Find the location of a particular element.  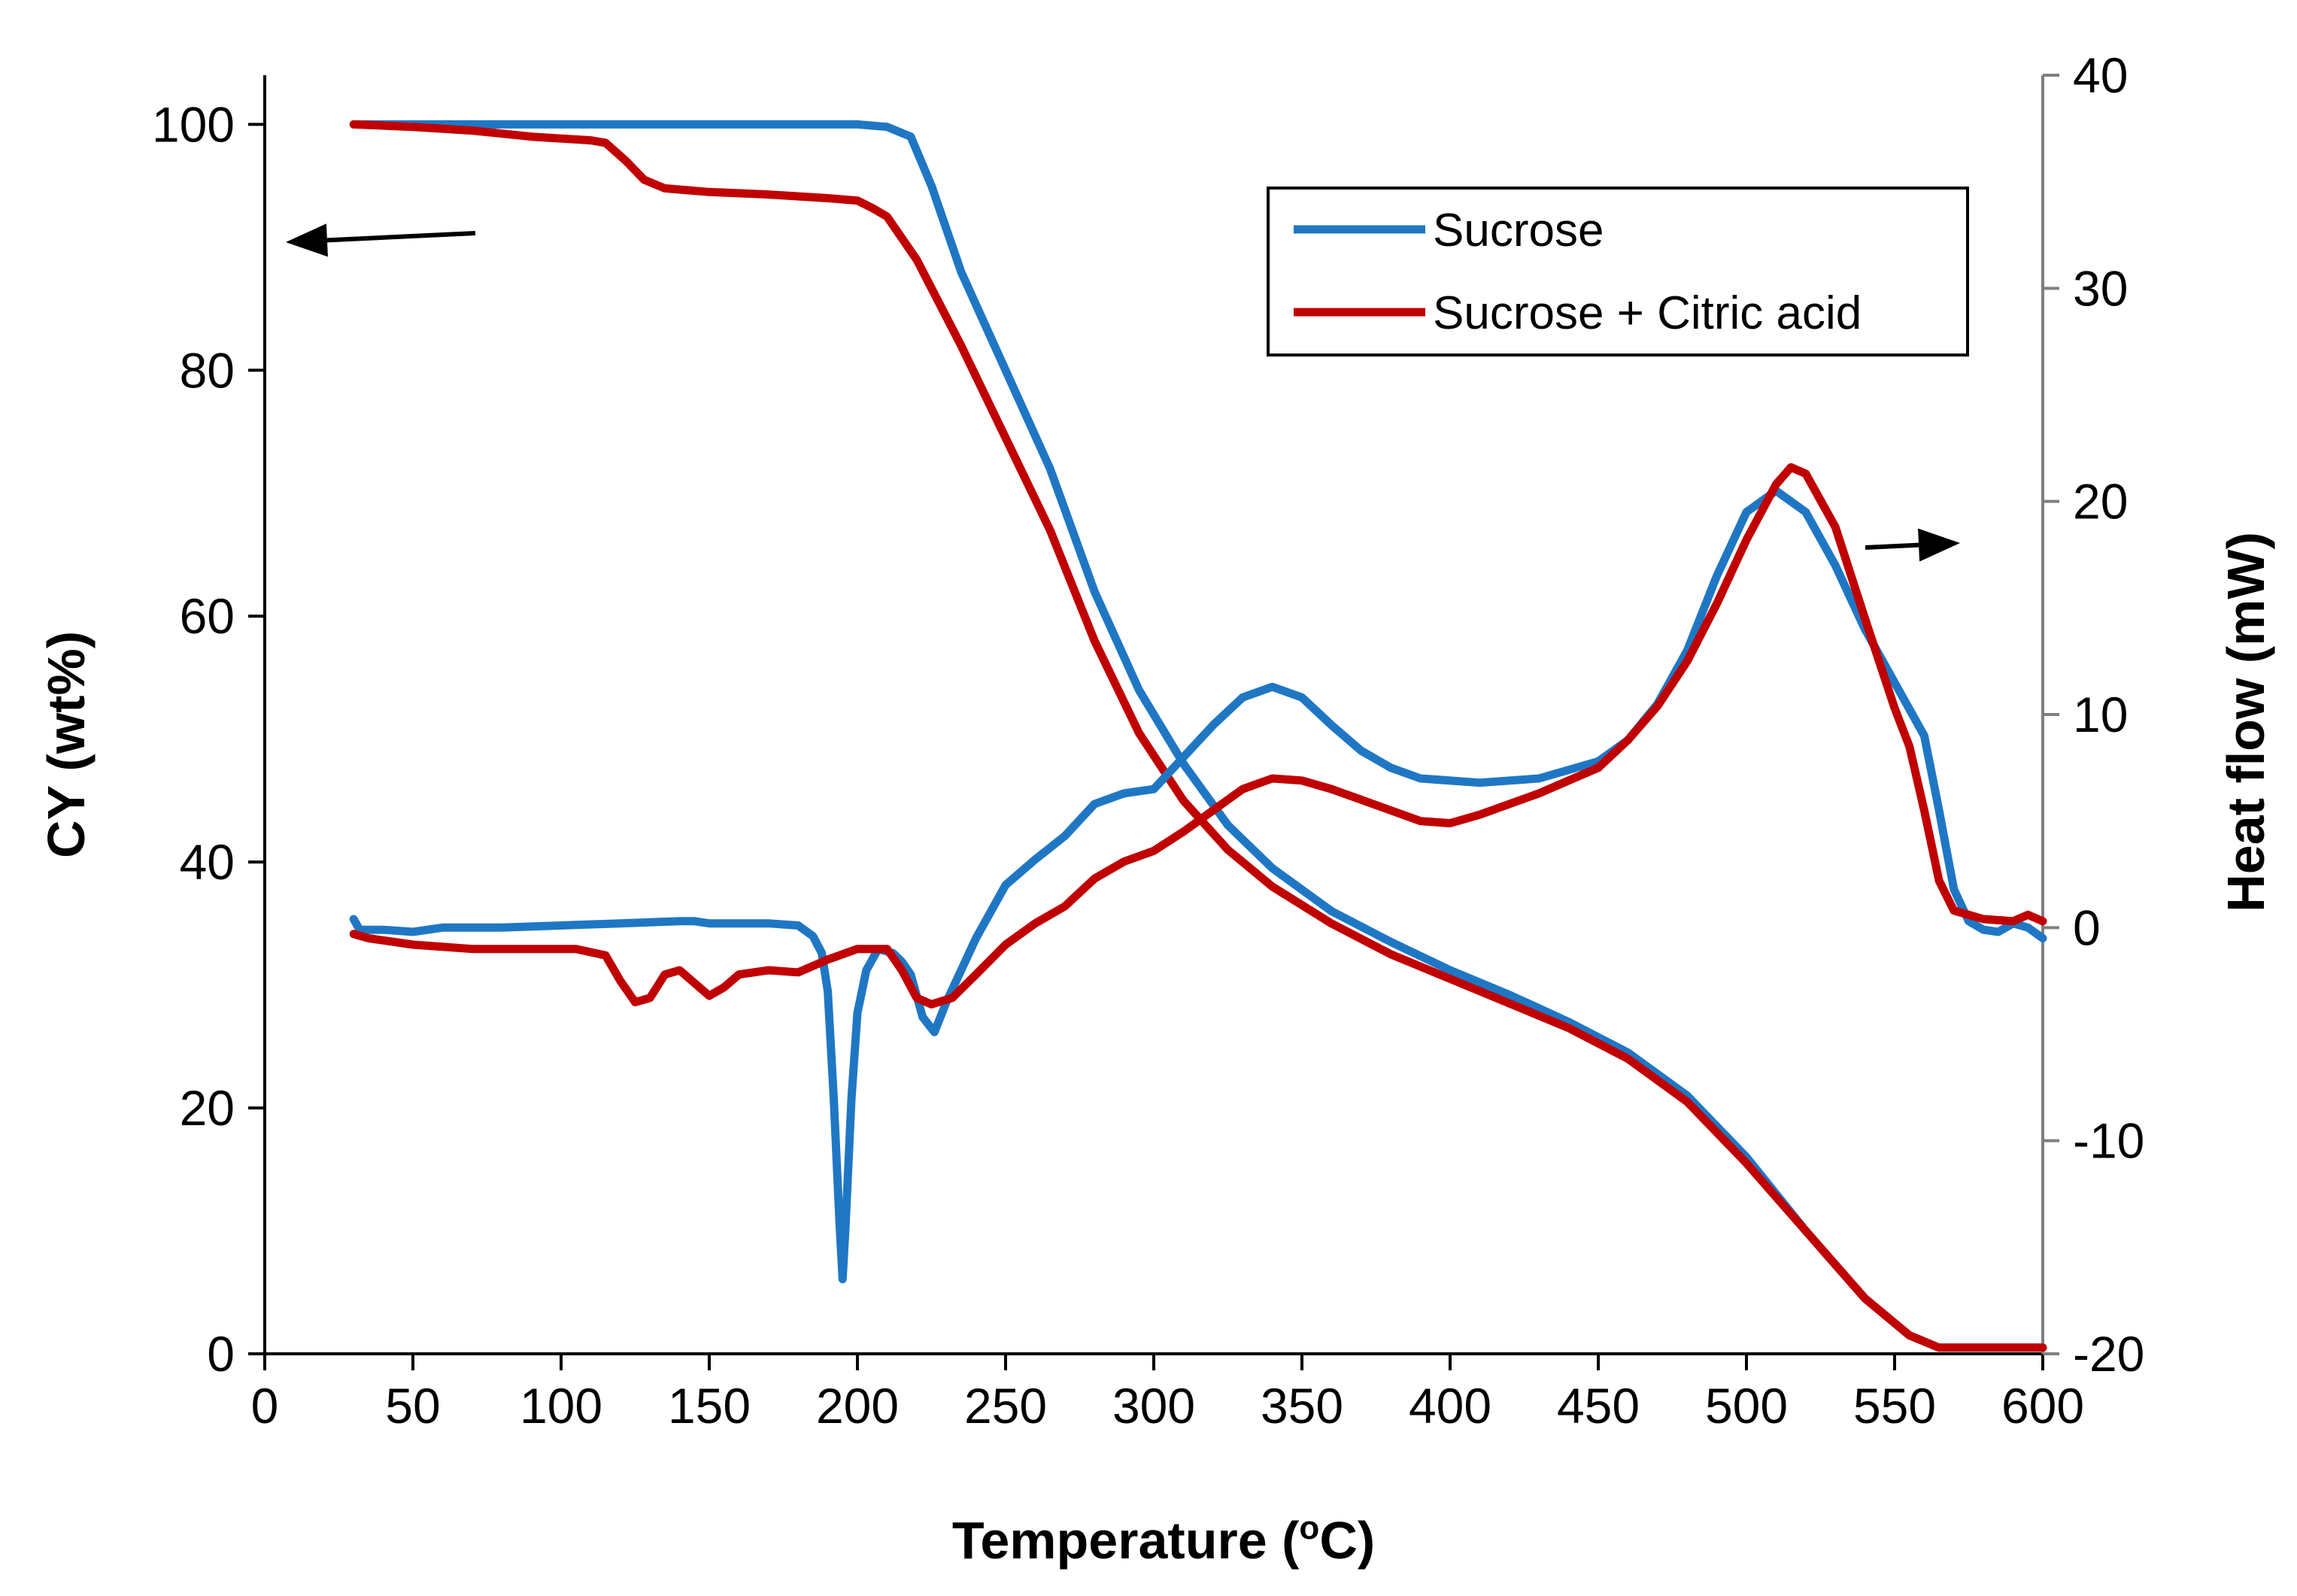

legend: Sucrose Sucrose + Citric acid is located at coordinates (1618, 272).